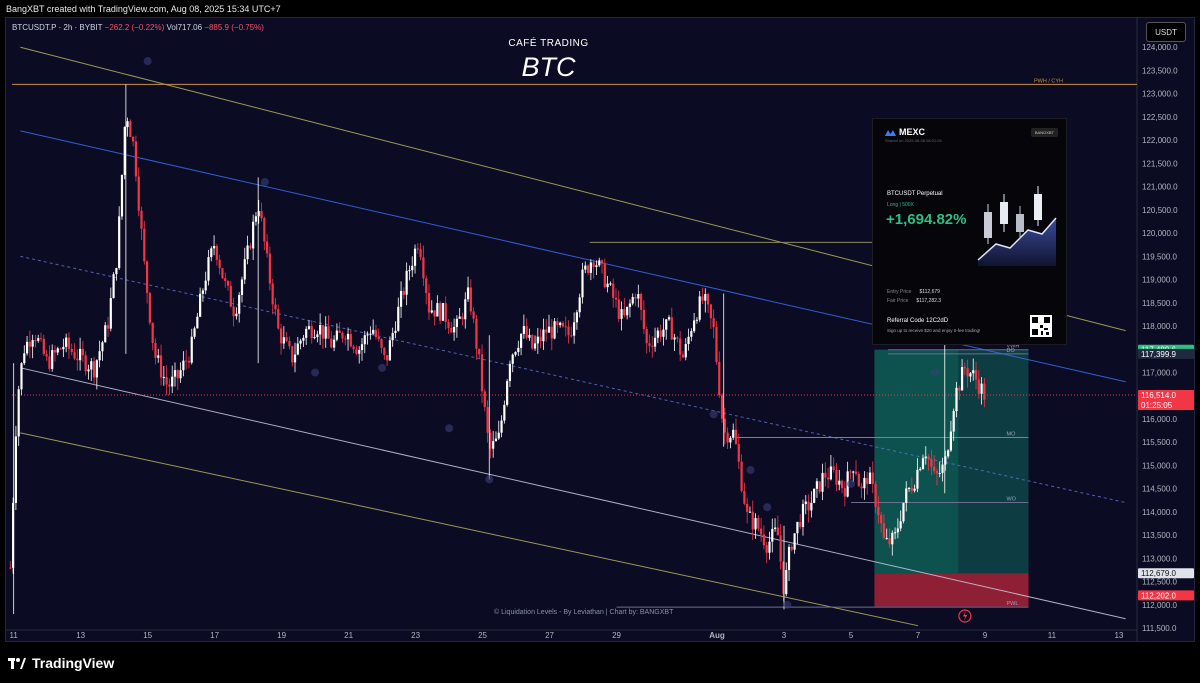  What do you see at coordinates (1160, 303) in the screenshot?
I see `y-tick-label: 118,500.0` at bounding box center [1160, 303].